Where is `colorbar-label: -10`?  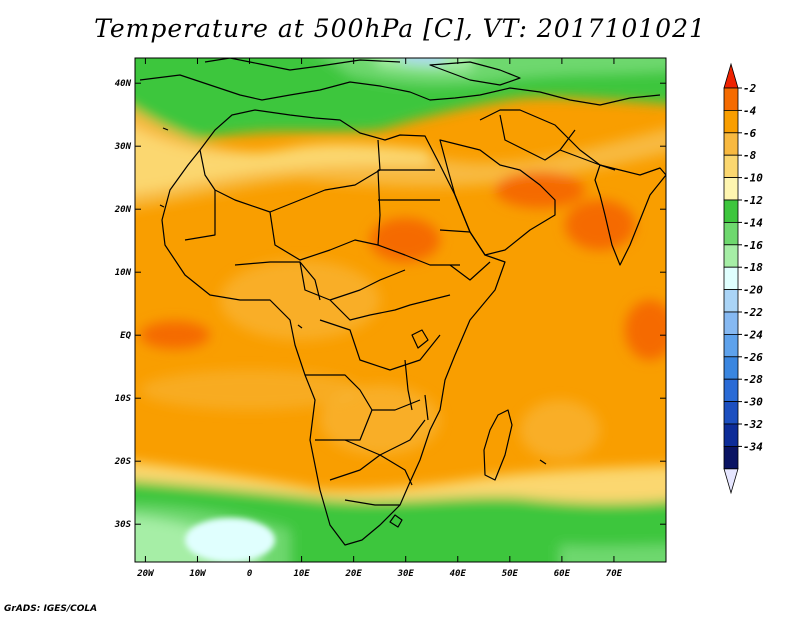 colorbar-label: -10 is located at coordinates (753, 178).